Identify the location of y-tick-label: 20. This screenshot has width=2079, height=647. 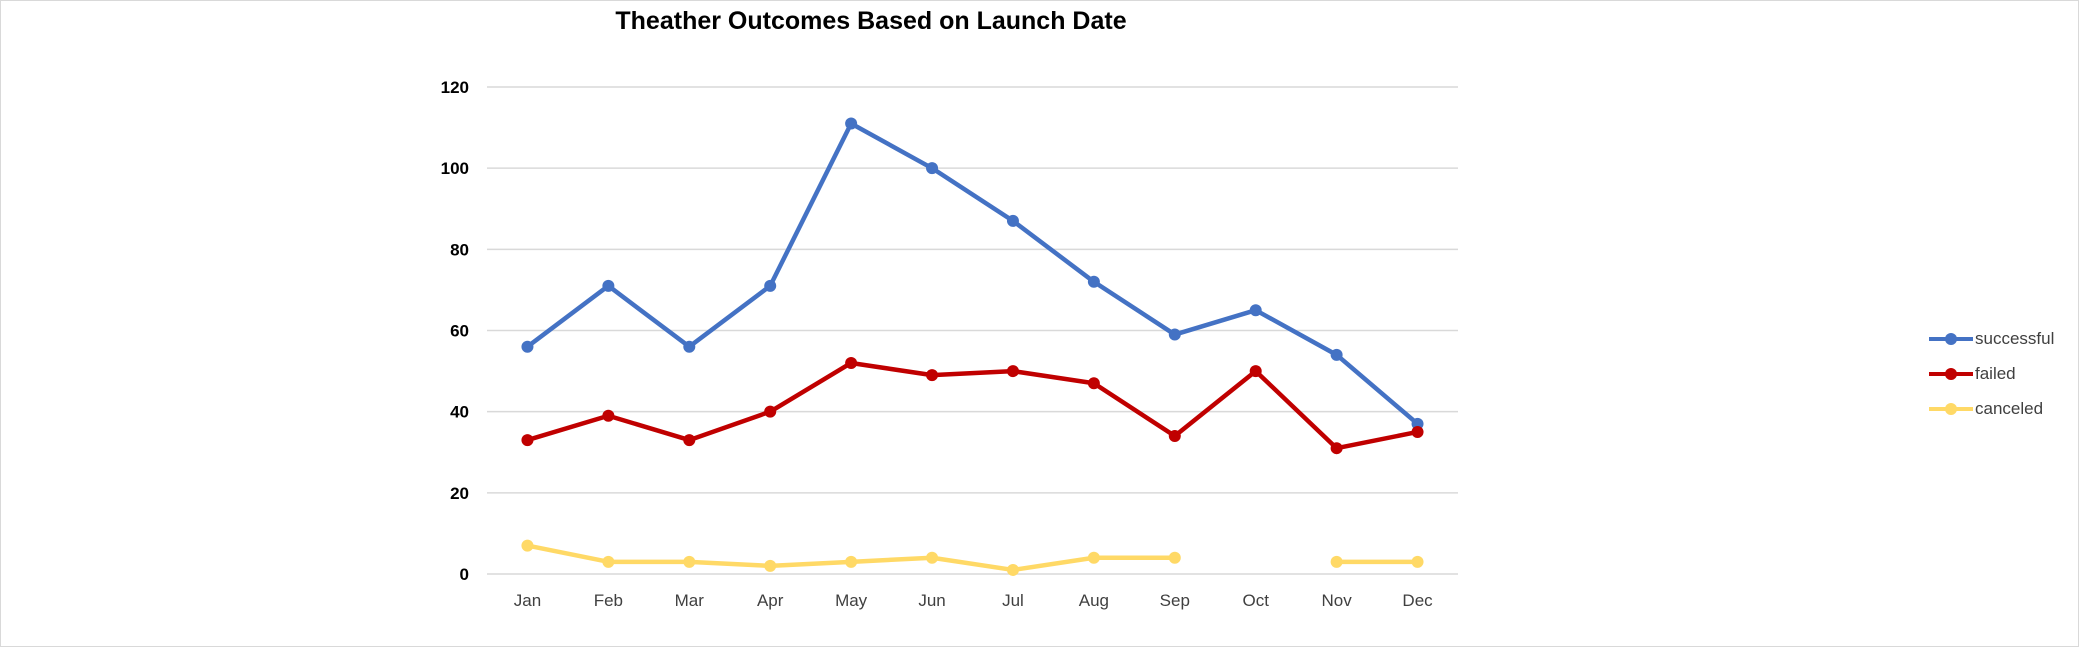
(459, 493).